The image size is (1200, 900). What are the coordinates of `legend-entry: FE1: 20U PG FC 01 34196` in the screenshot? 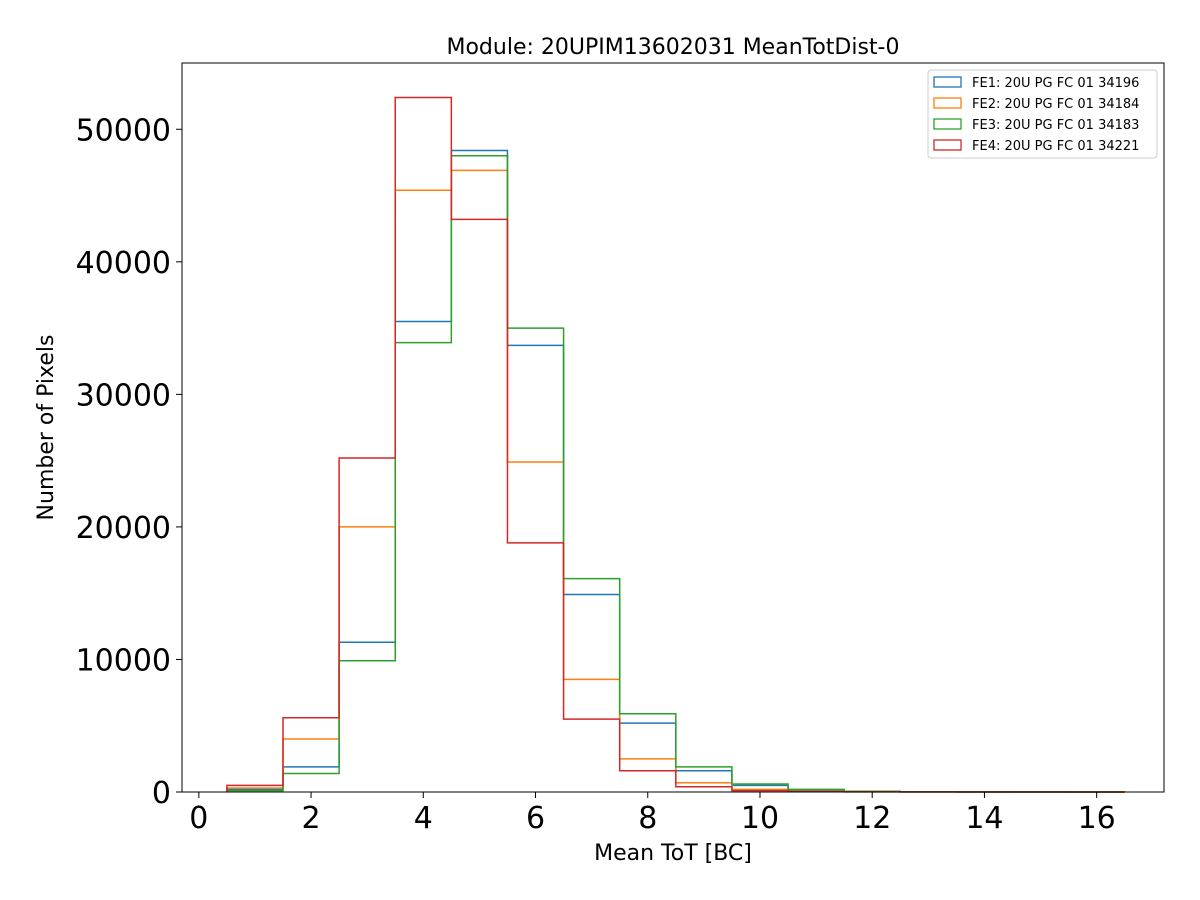 It's located at (1036, 83).